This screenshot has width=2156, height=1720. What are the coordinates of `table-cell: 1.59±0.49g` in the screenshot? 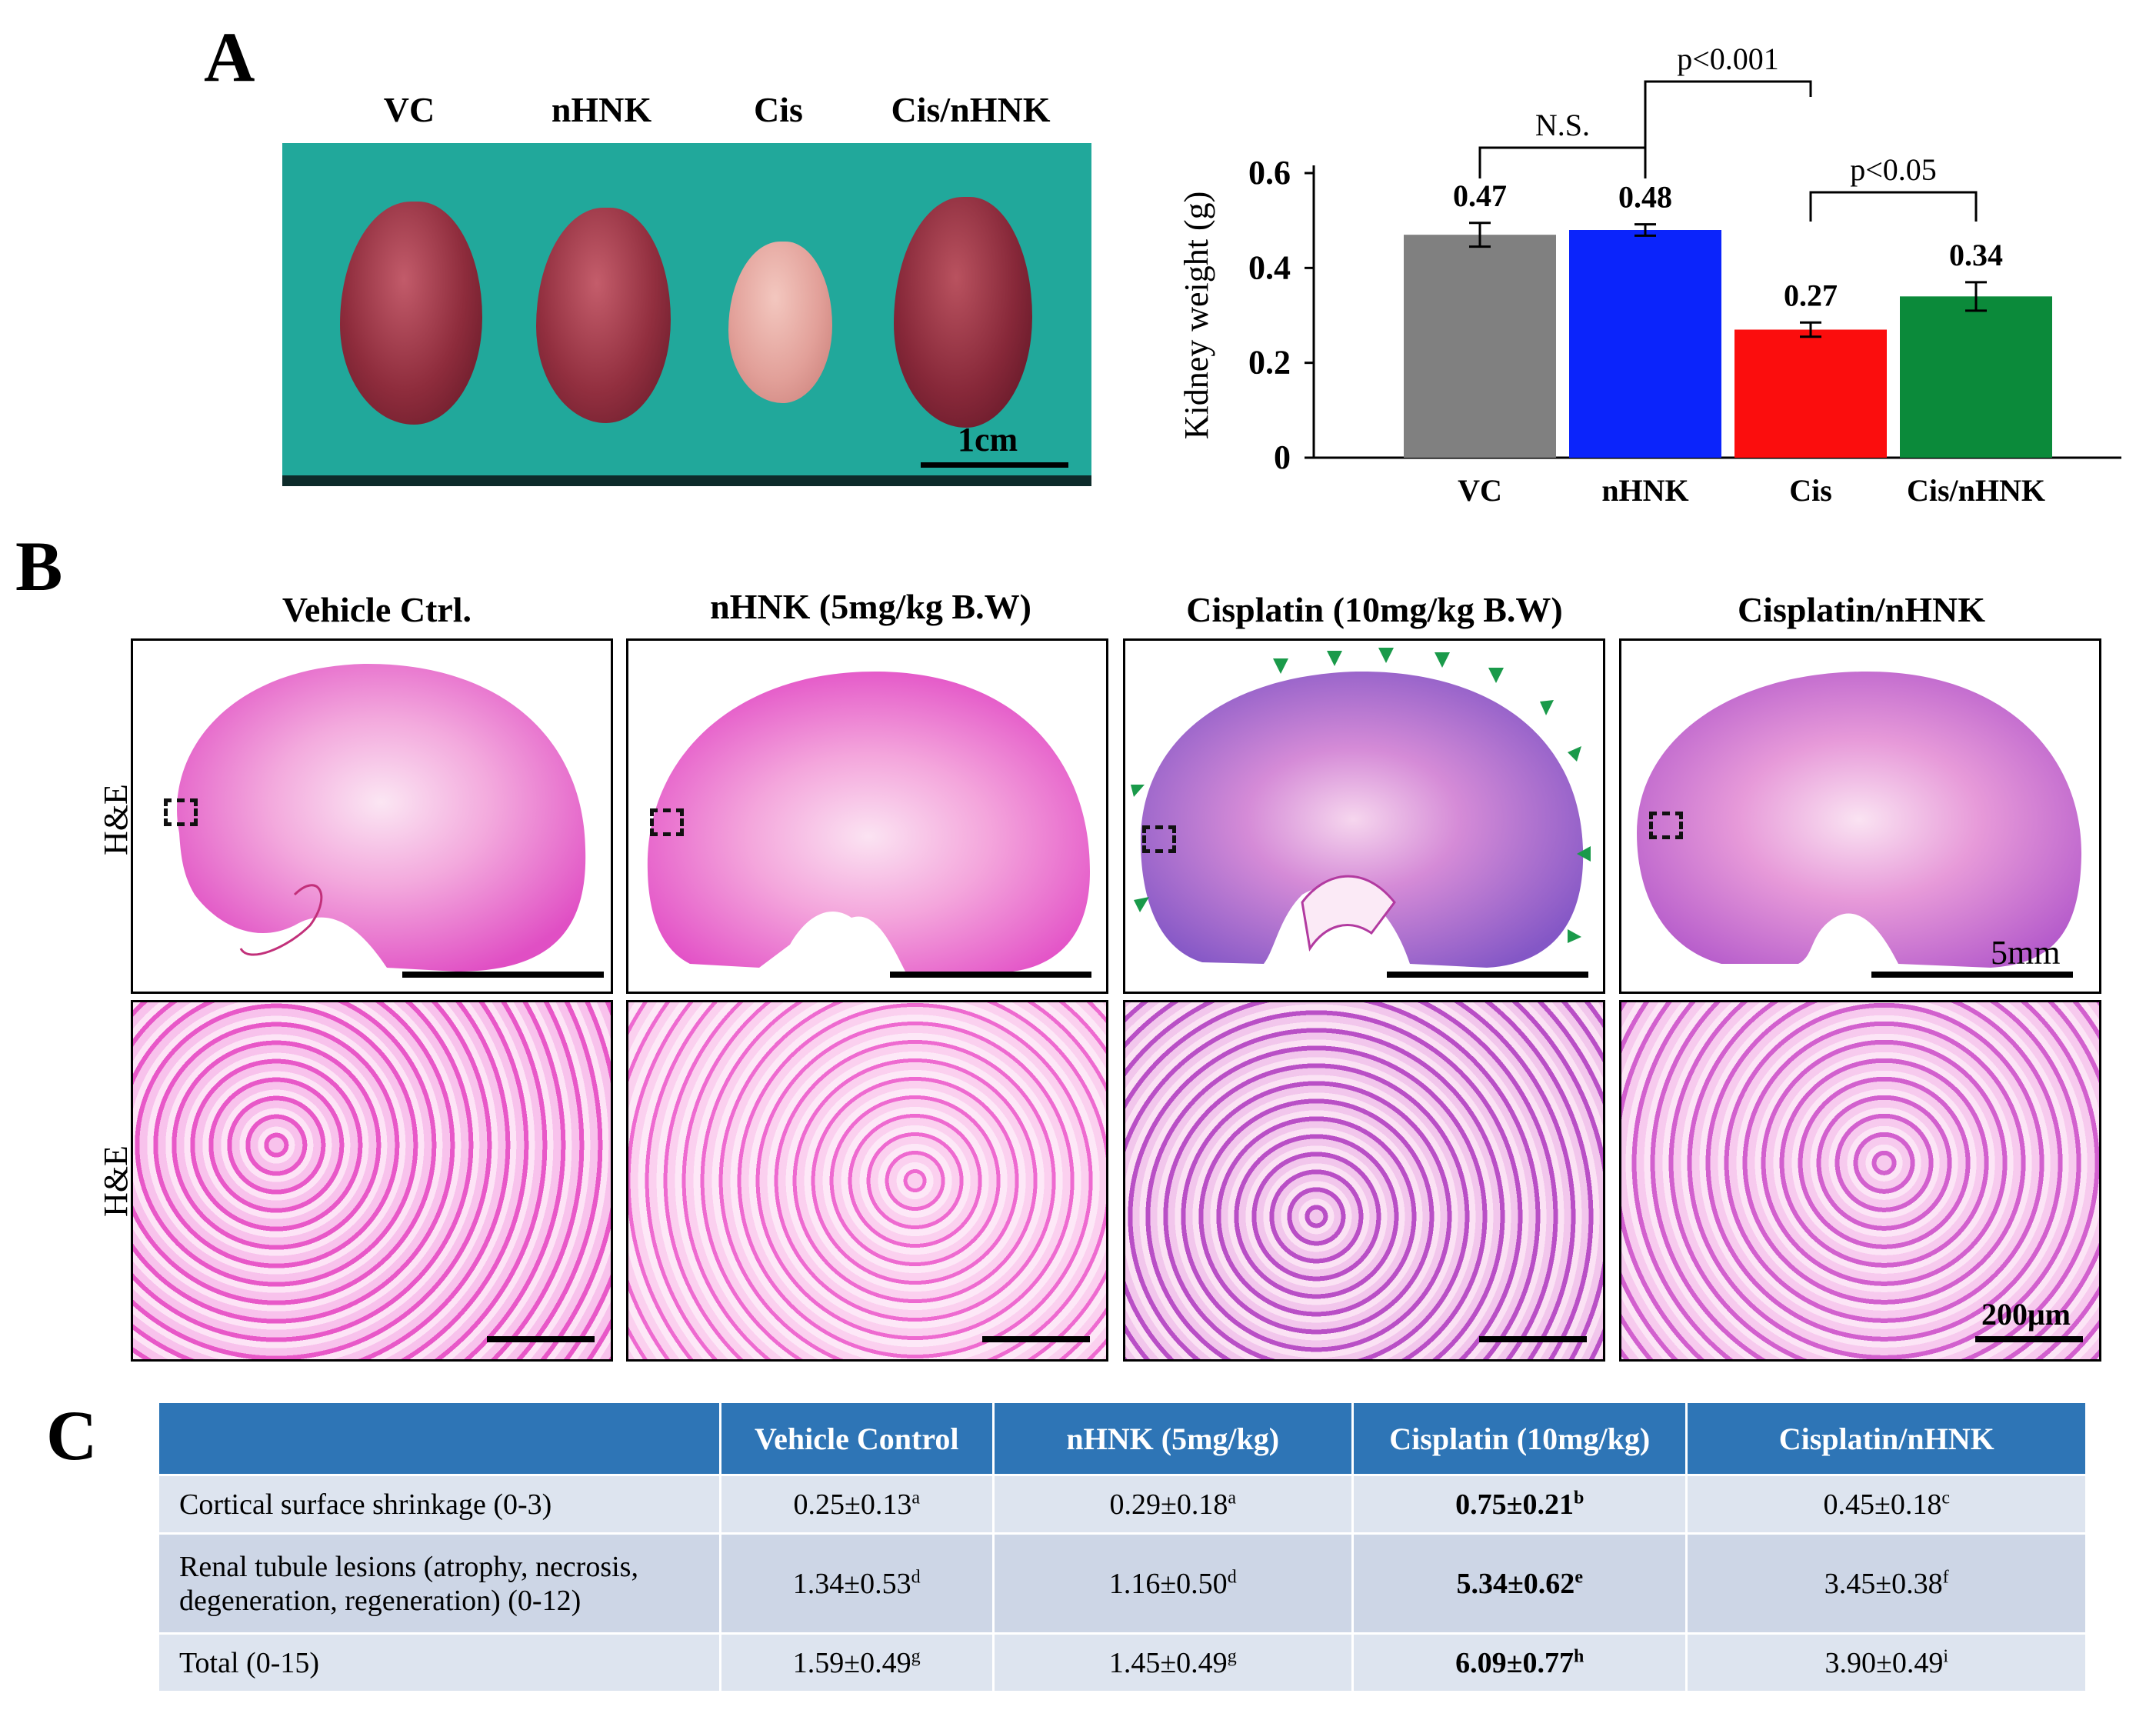 It's located at (857, 1662).